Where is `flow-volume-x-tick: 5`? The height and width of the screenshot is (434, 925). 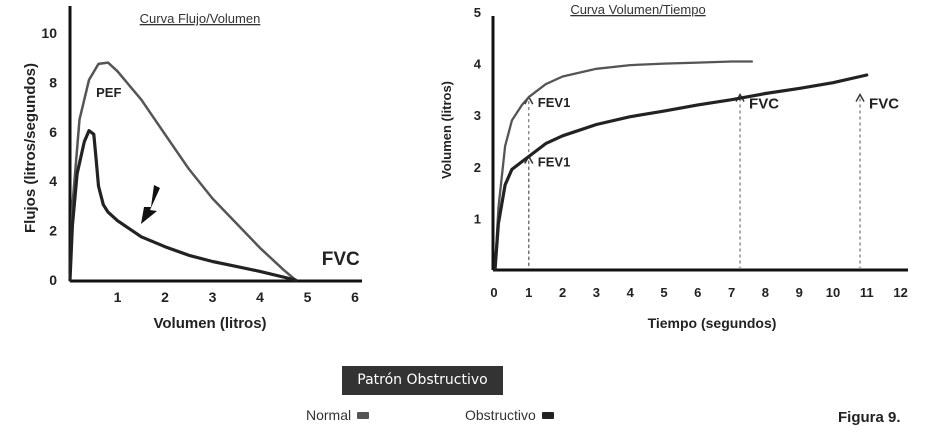 flow-volume-x-tick: 5 is located at coordinates (308, 297).